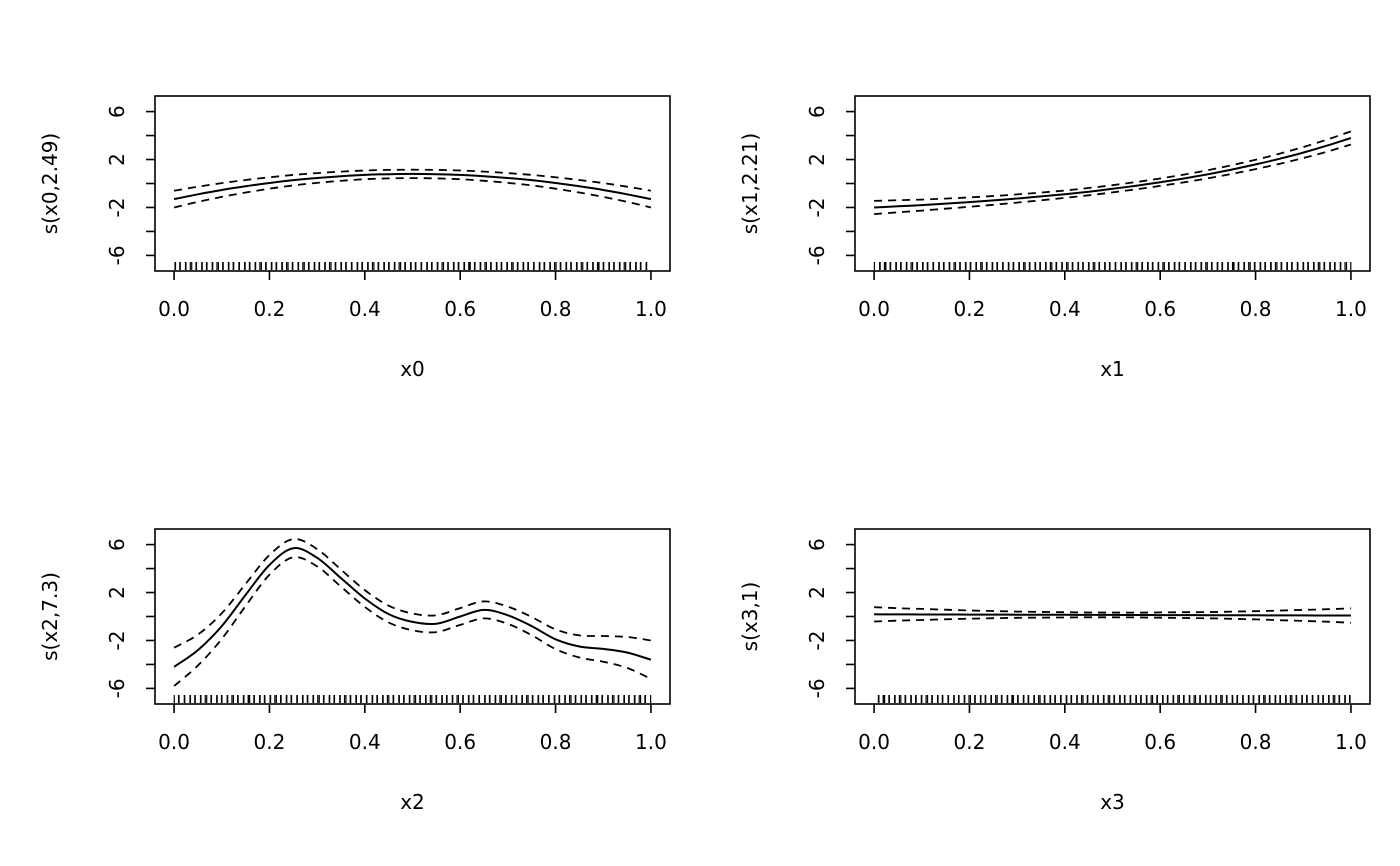 This screenshot has height=866, width=1400. I want to click on panel-s-x1-svg: -6 -2 2 6 0.0 0.2 0.4 0.6 0.8 1.0 x1 s(x1,2.21), so click(1054, 238).